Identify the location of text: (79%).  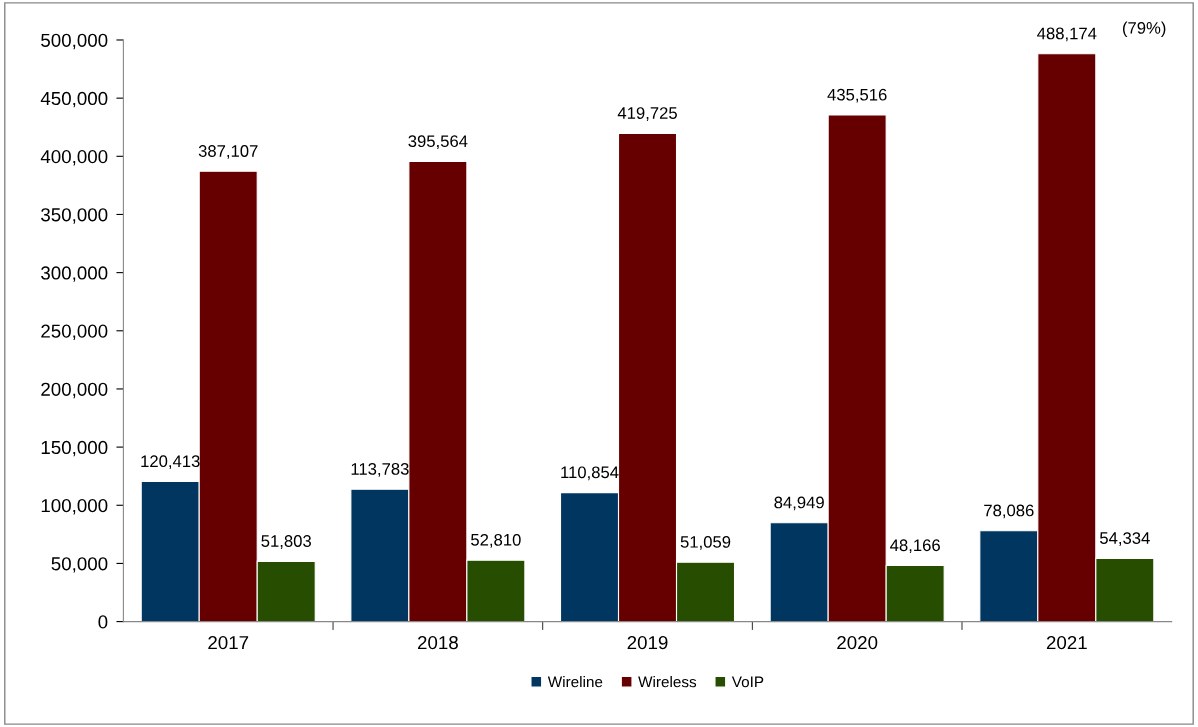
(1144, 29).